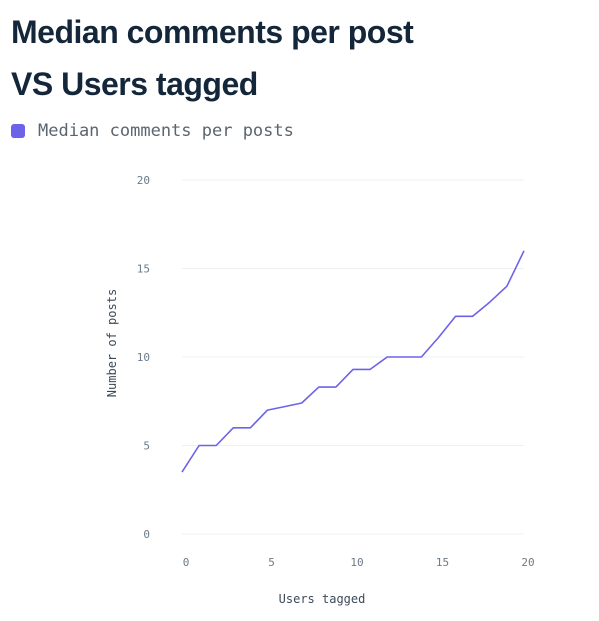 The image size is (599, 621). I want to click on x-tick-label: 5, so click(271, 562).